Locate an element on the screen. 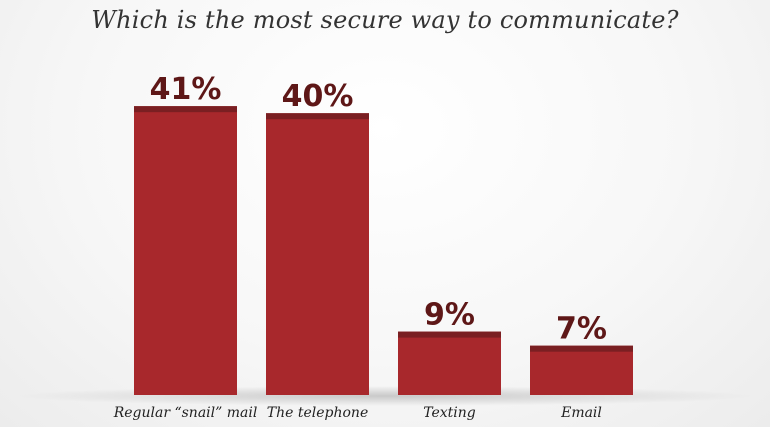 Image resolution: width=770 pixels, height=427 pixels. category-label-0: Regular “snail” mail is located at coordinates (185, 413).